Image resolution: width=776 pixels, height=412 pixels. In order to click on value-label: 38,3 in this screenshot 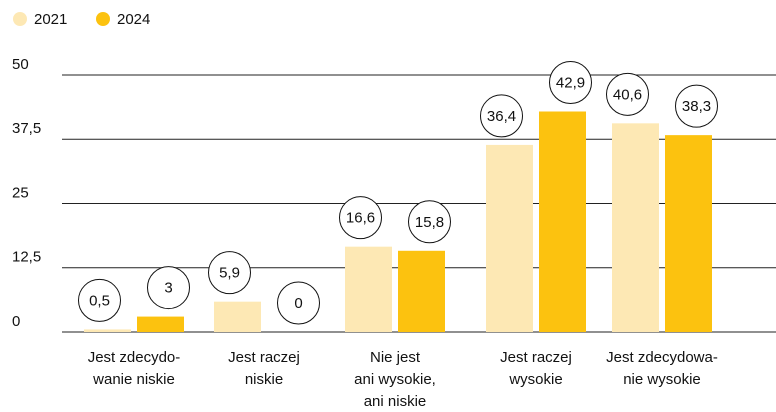, I will do `click(696, 106)`.